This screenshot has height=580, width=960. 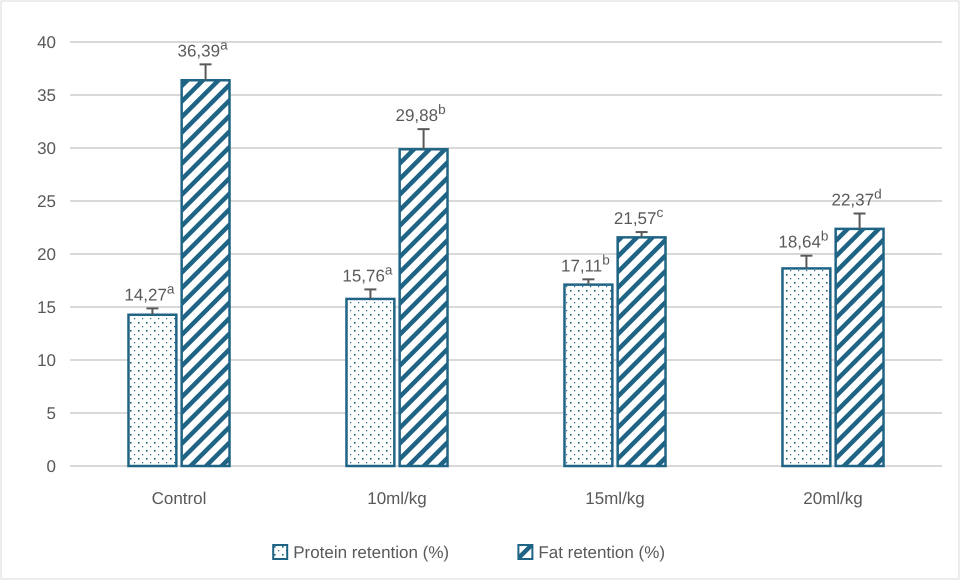 I want to click on data-label: 15,76$^{a}$, so click(x=367, y=274).